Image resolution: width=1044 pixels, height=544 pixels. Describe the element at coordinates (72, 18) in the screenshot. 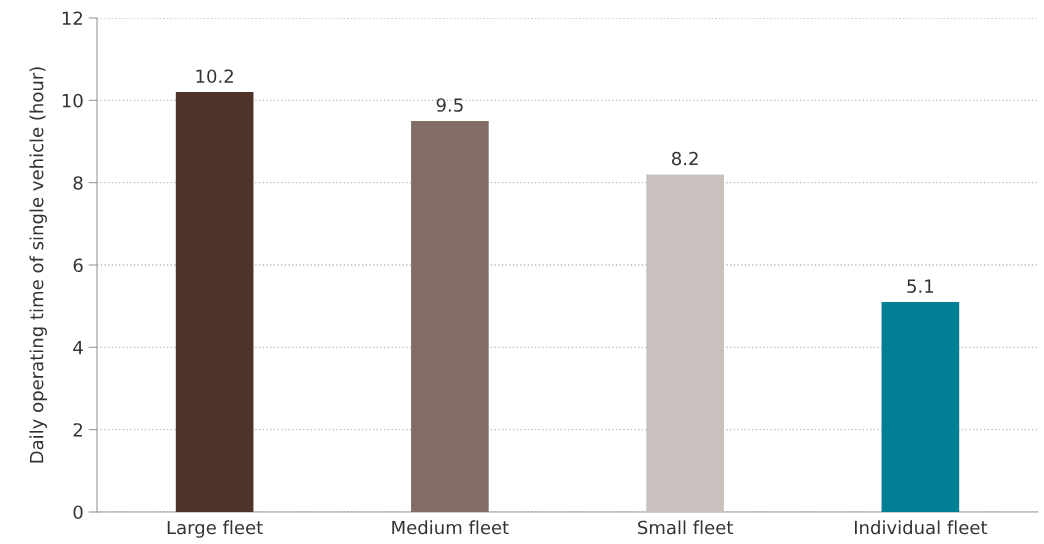

I see `y-tick-label: 12` at that location.